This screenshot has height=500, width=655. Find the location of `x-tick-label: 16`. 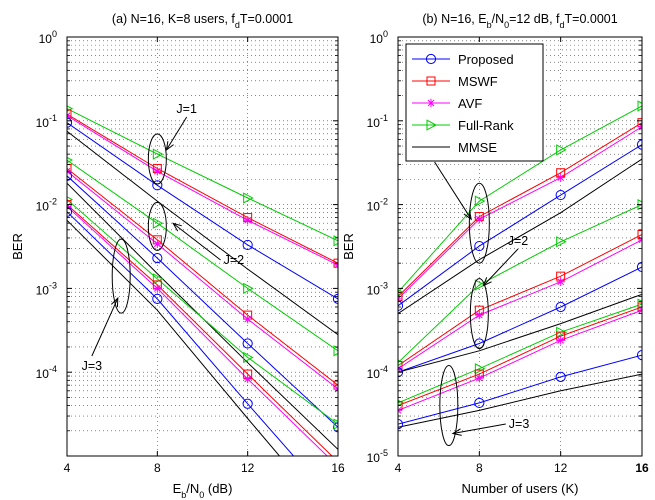

x-tick-label: 16 is located at coordinates (642, 468).